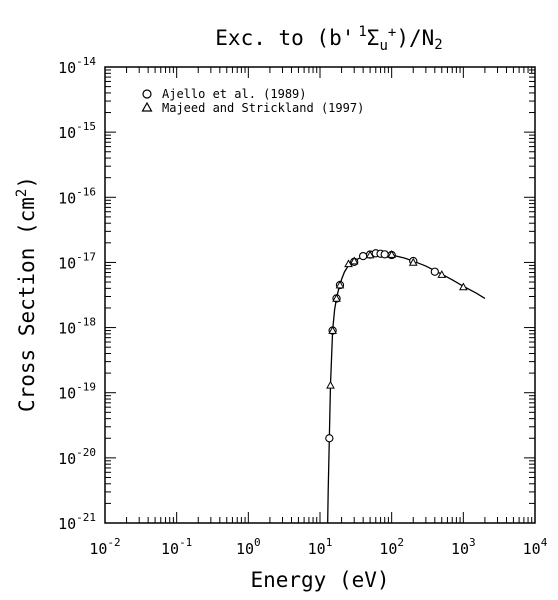  I want to click on x-axis-label: Energy (eV), so click(319, 580).